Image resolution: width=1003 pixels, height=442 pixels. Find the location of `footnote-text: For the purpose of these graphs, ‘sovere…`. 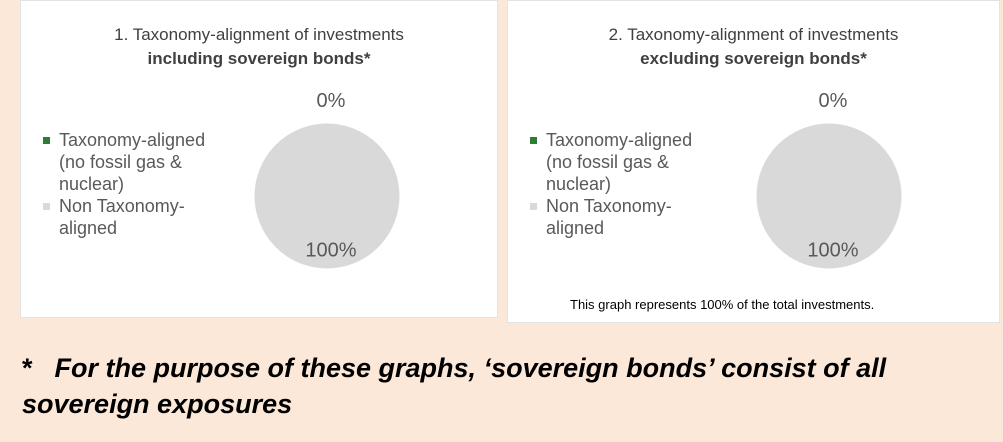

footnote-text: For the purpose of these graphs, ‘sovere… is located at coordinates (454, 386).